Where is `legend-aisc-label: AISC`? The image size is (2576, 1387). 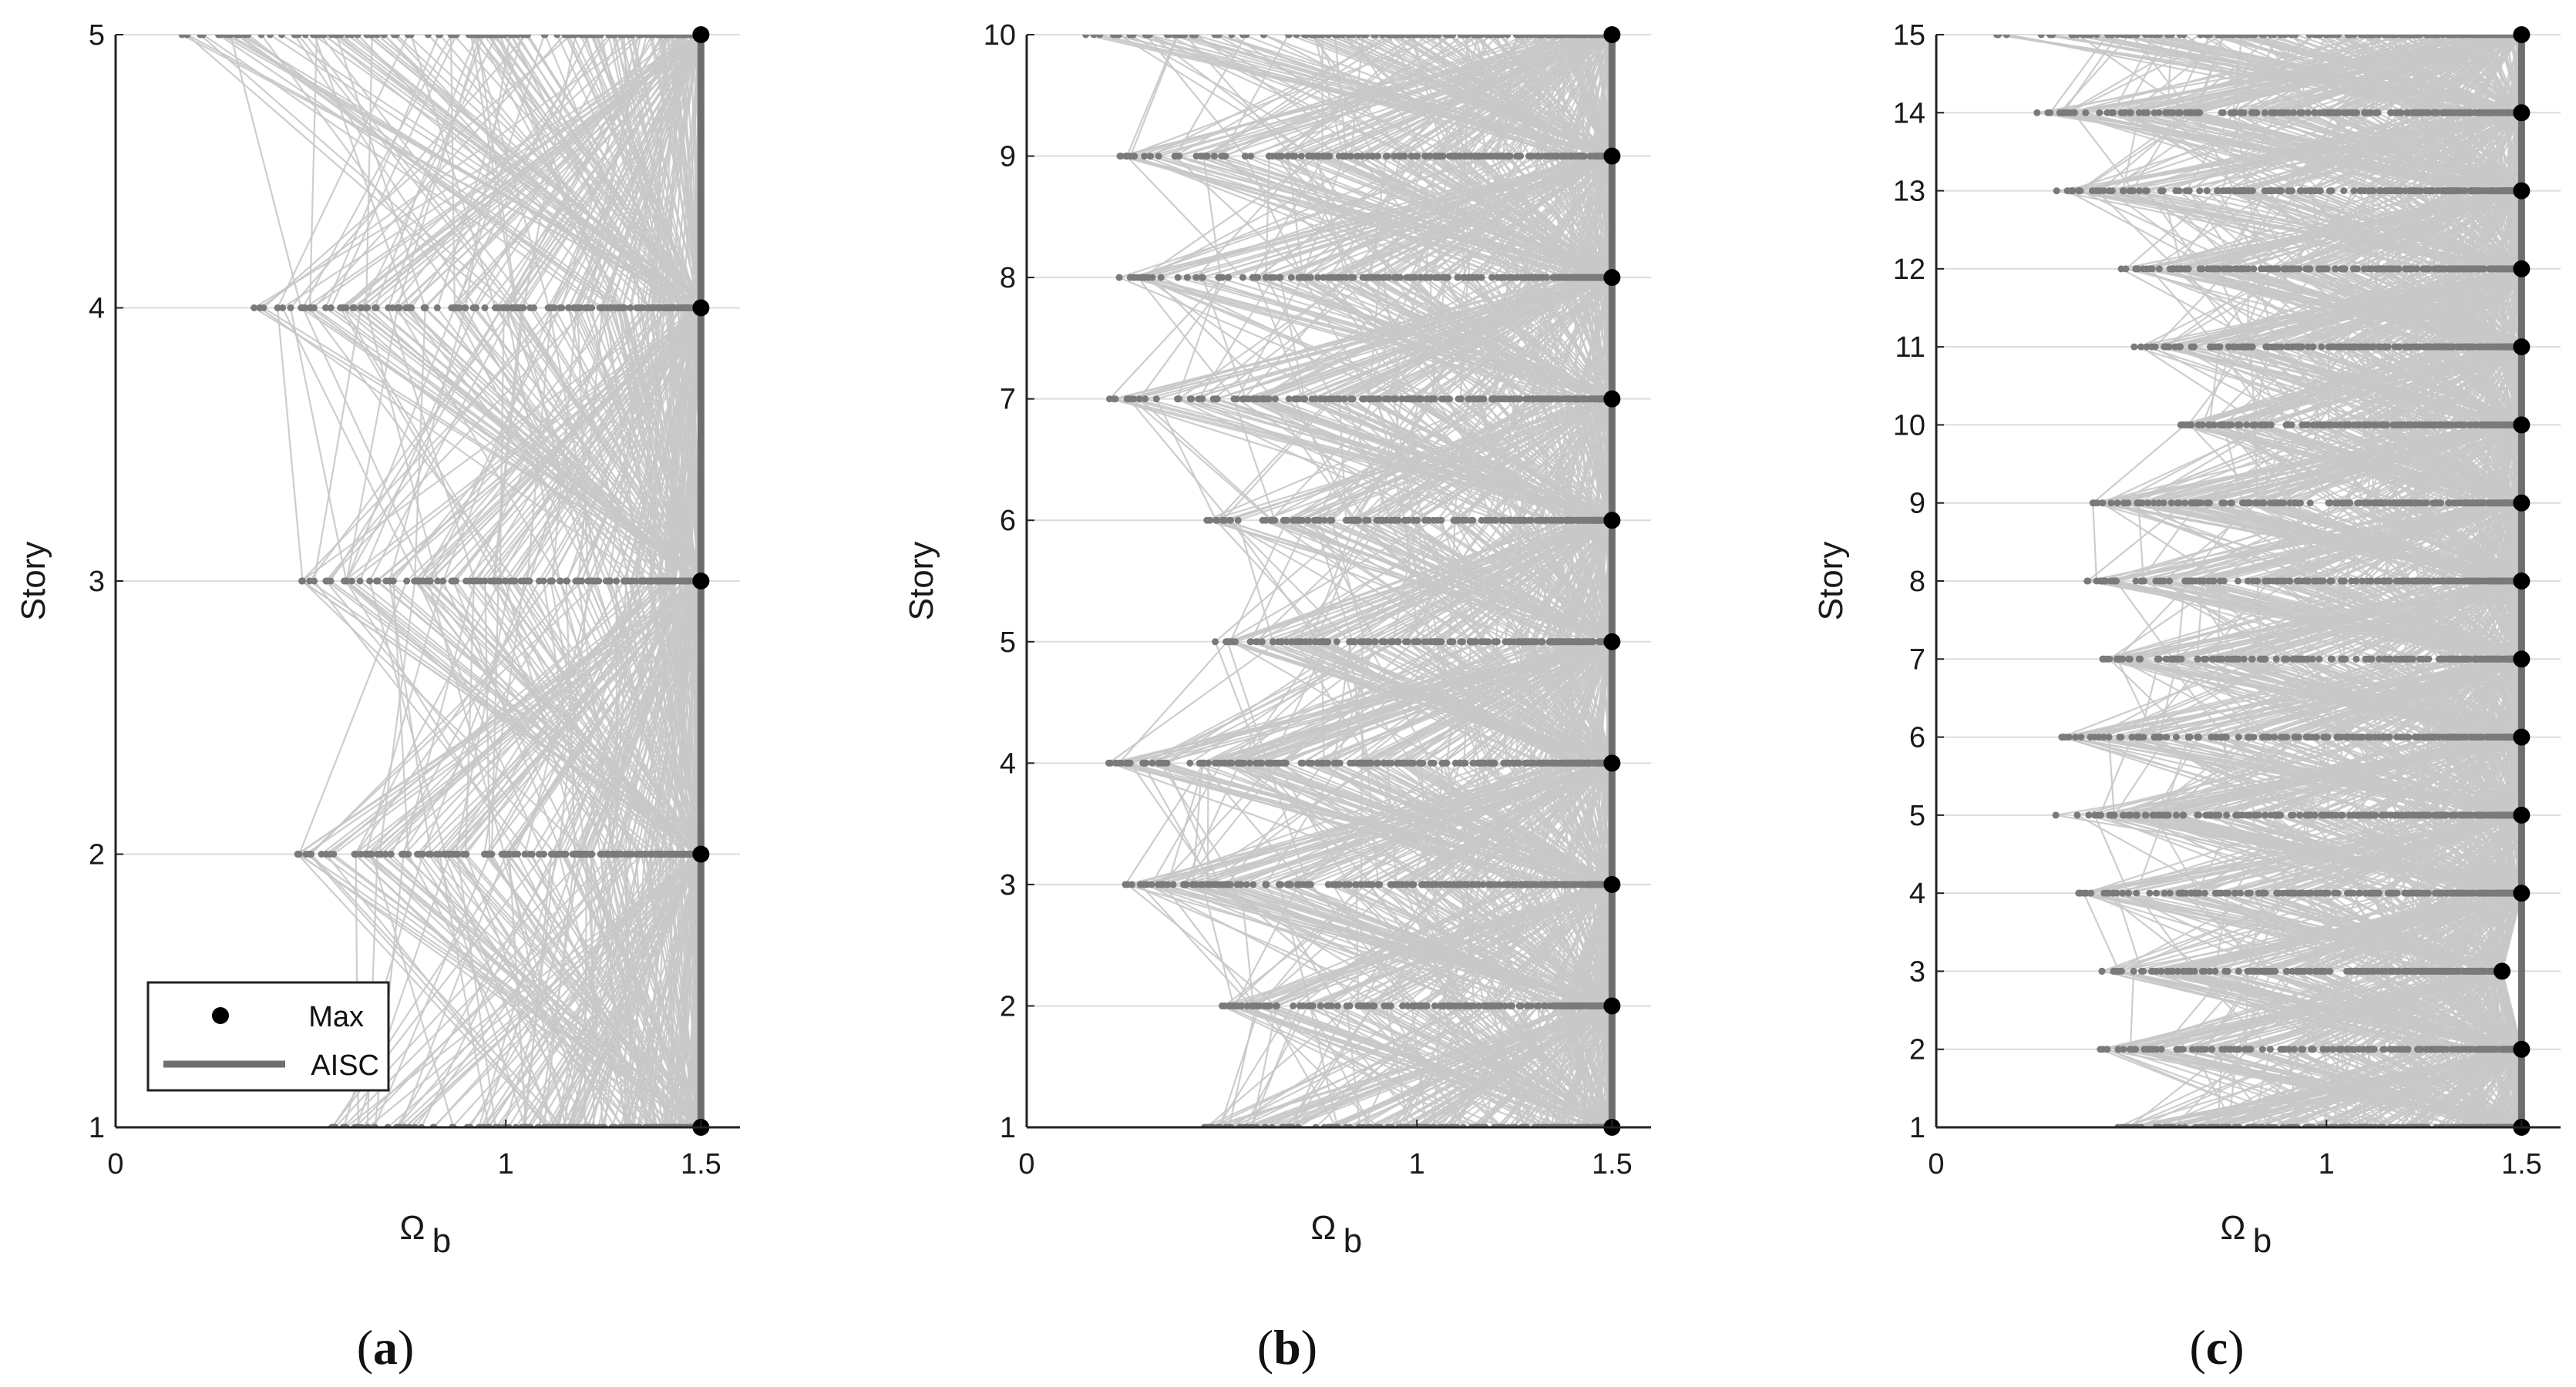
legend-aisc-label: AISC is located at coordinates (345, 1065).